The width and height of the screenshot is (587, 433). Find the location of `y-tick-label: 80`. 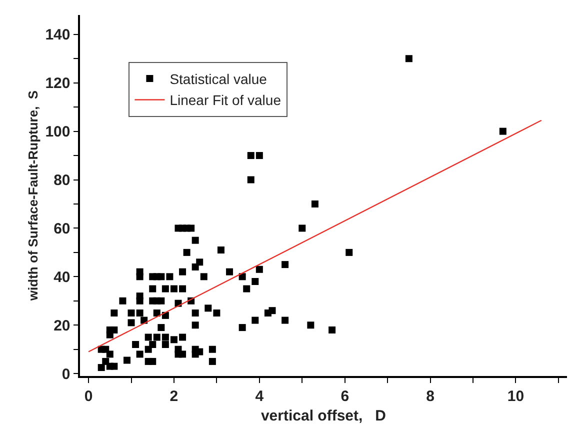

y-tick-label: 80 is located at coordinates (62, 180).